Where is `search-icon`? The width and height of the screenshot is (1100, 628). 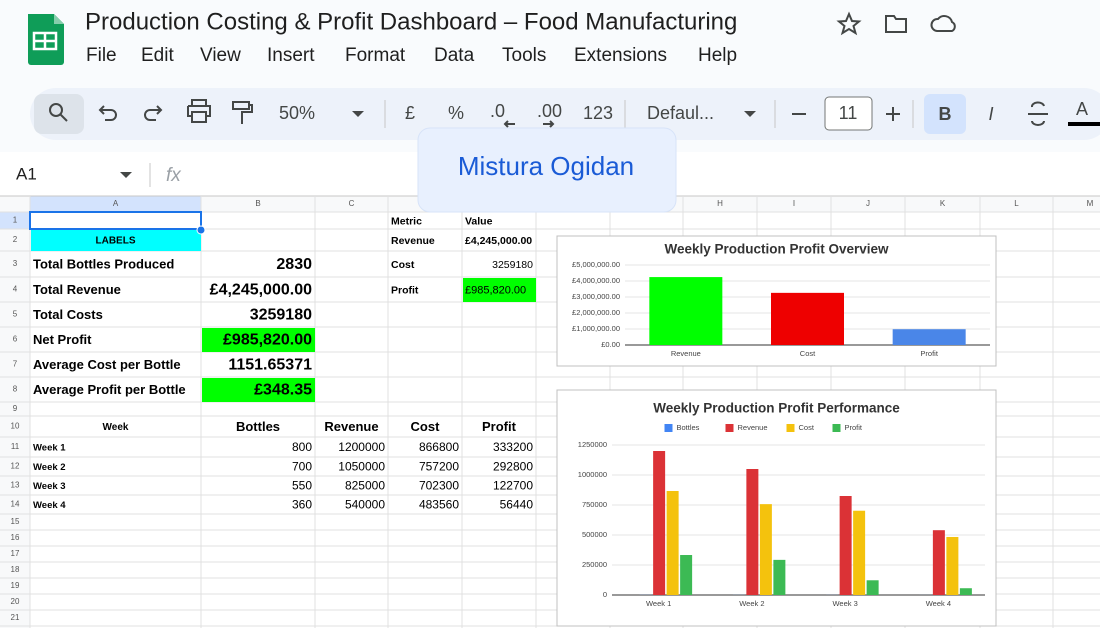 search-icon is located at coordinates (56, 110).